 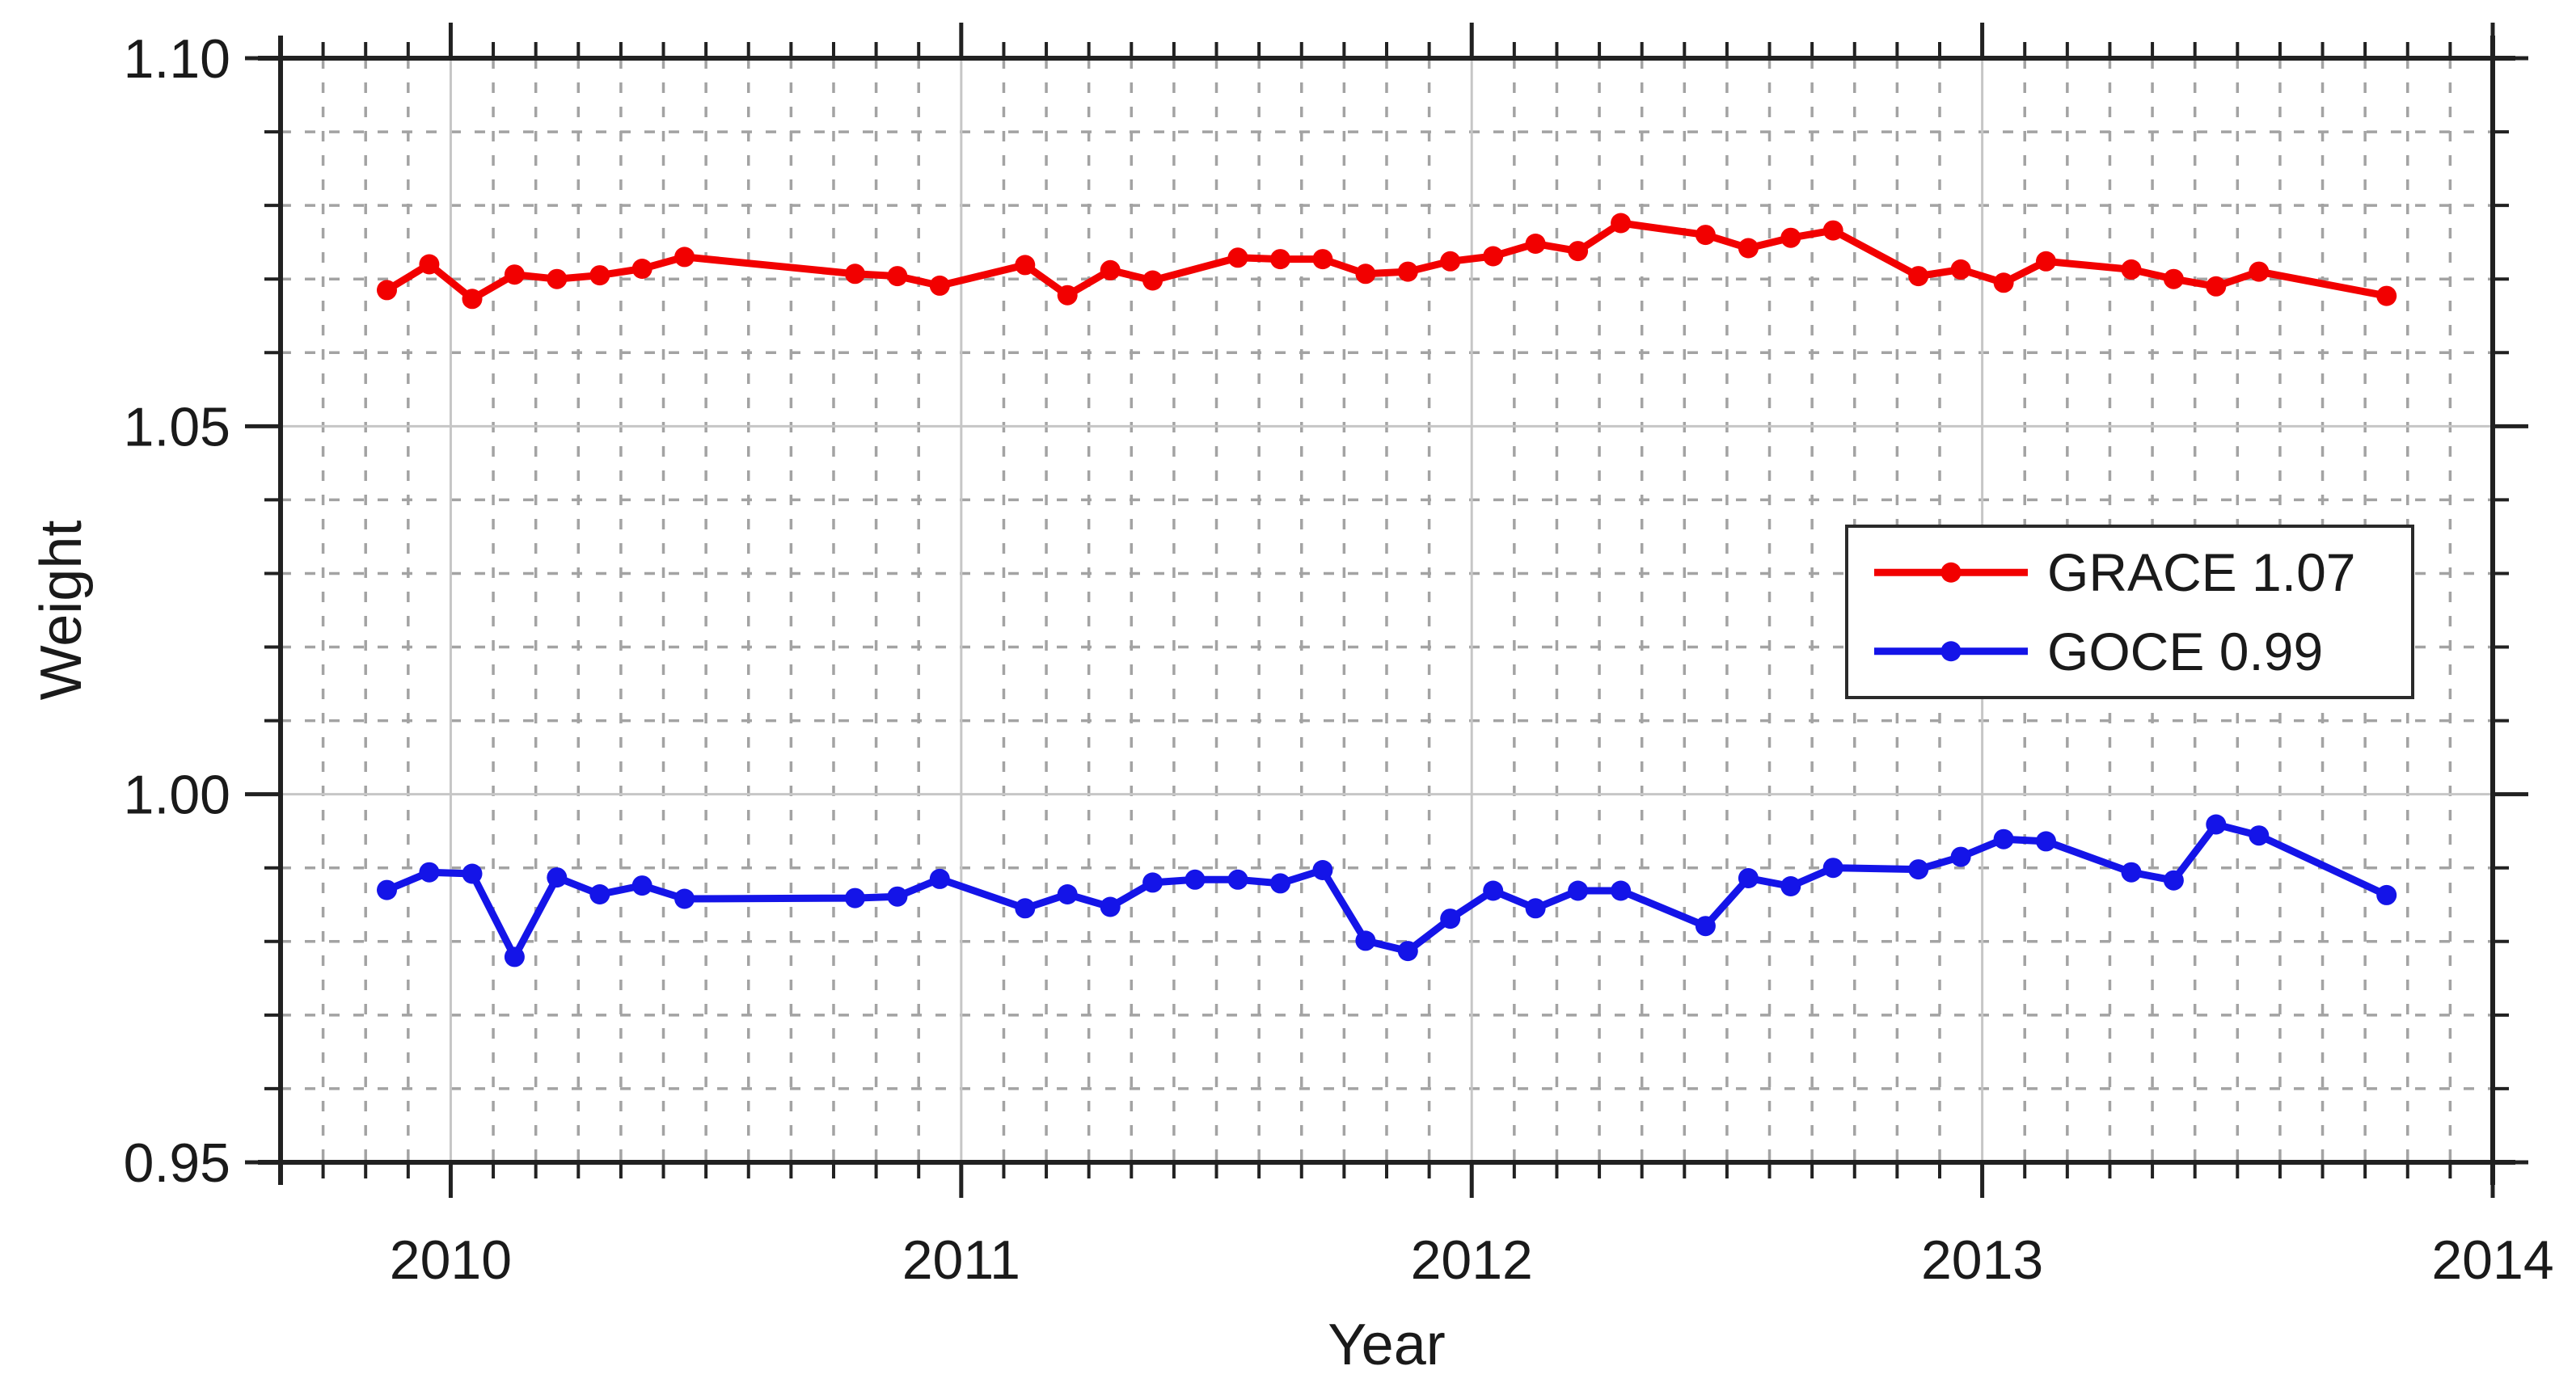 I want to click on y-tick-label: 0.95, so click(x=177, y=1163).